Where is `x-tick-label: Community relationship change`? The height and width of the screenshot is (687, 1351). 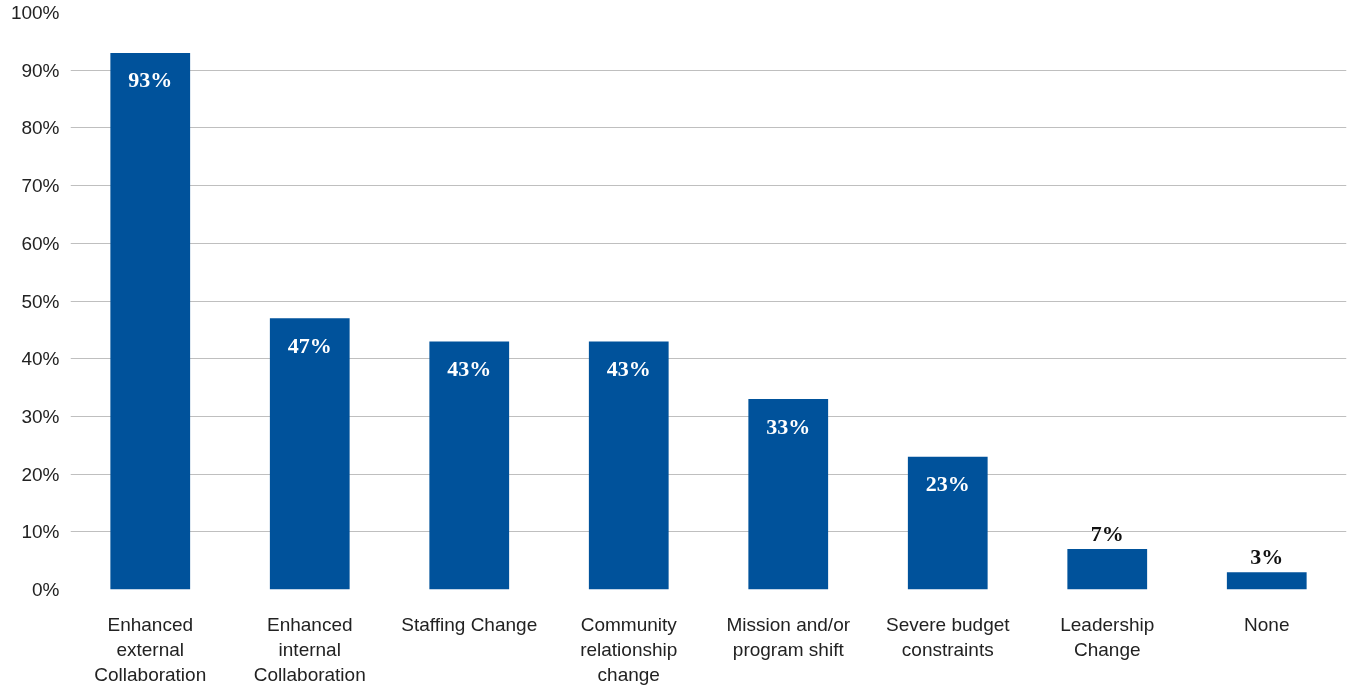 x-tick-label: Community relationship change is located at coordinates (629, 649).